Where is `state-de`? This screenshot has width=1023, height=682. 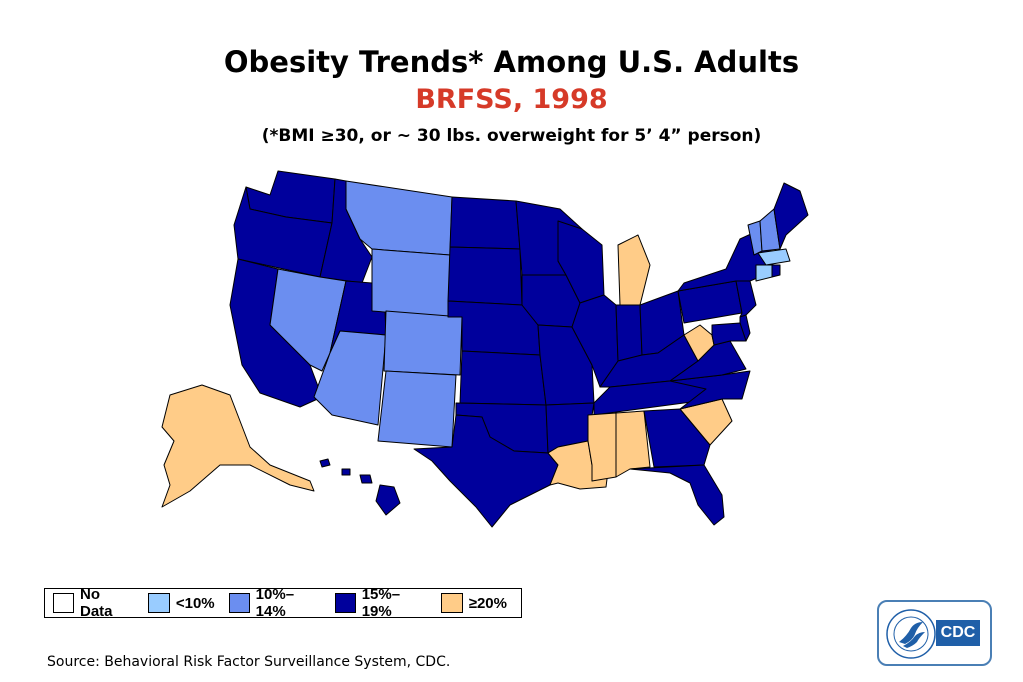
state-de is located at coordinates (745, 328).